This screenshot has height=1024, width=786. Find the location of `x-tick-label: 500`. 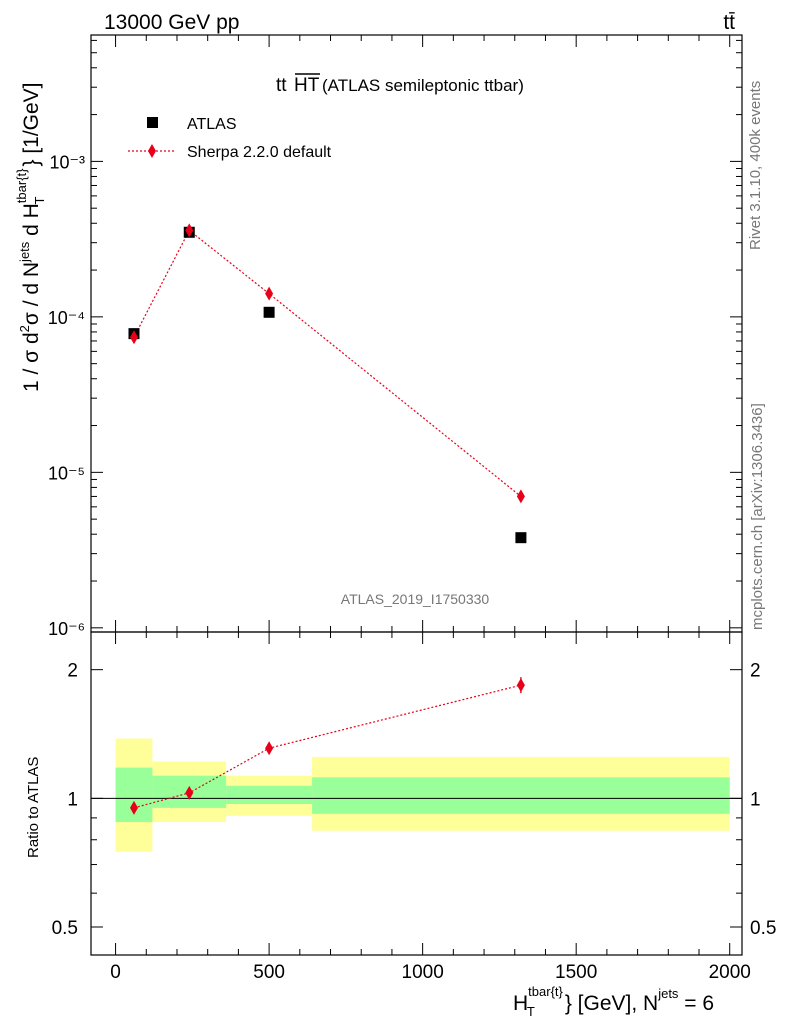

x-tick-label: 500 is located at coordinates (269, 972).